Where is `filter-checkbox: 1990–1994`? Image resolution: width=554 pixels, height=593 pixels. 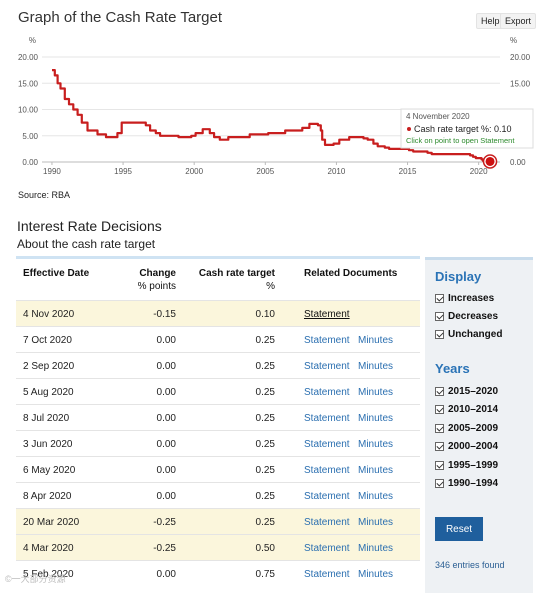
filter-checkbox: 1990–1994 is located at coordinates (466, 484).